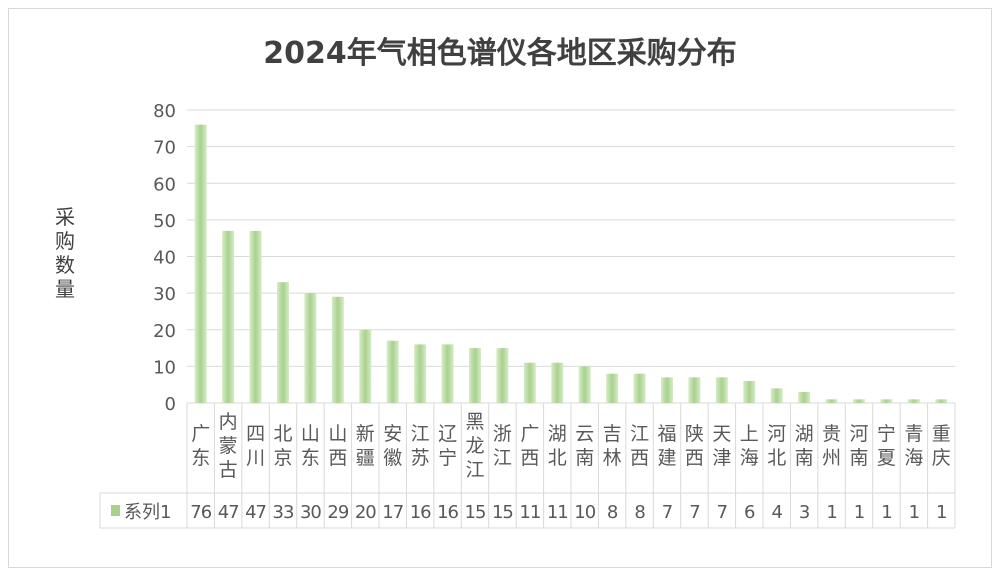  I want to click on x-tick-label-福建: 建, so click(666, 458).